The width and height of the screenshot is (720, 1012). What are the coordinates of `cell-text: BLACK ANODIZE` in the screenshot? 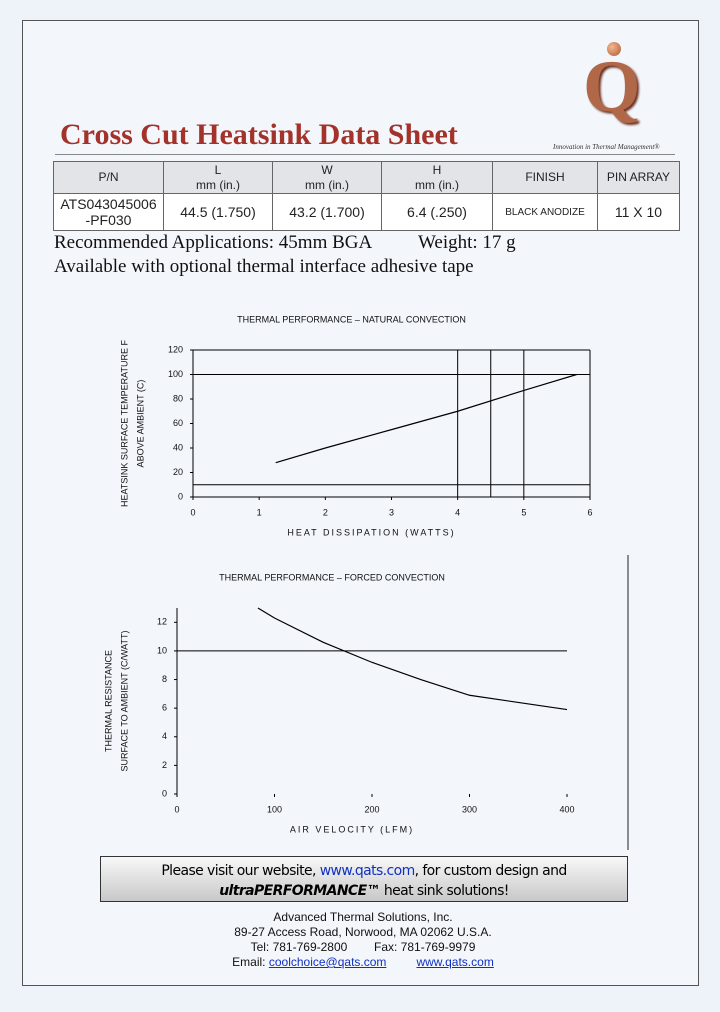 It's located at (545, 212).